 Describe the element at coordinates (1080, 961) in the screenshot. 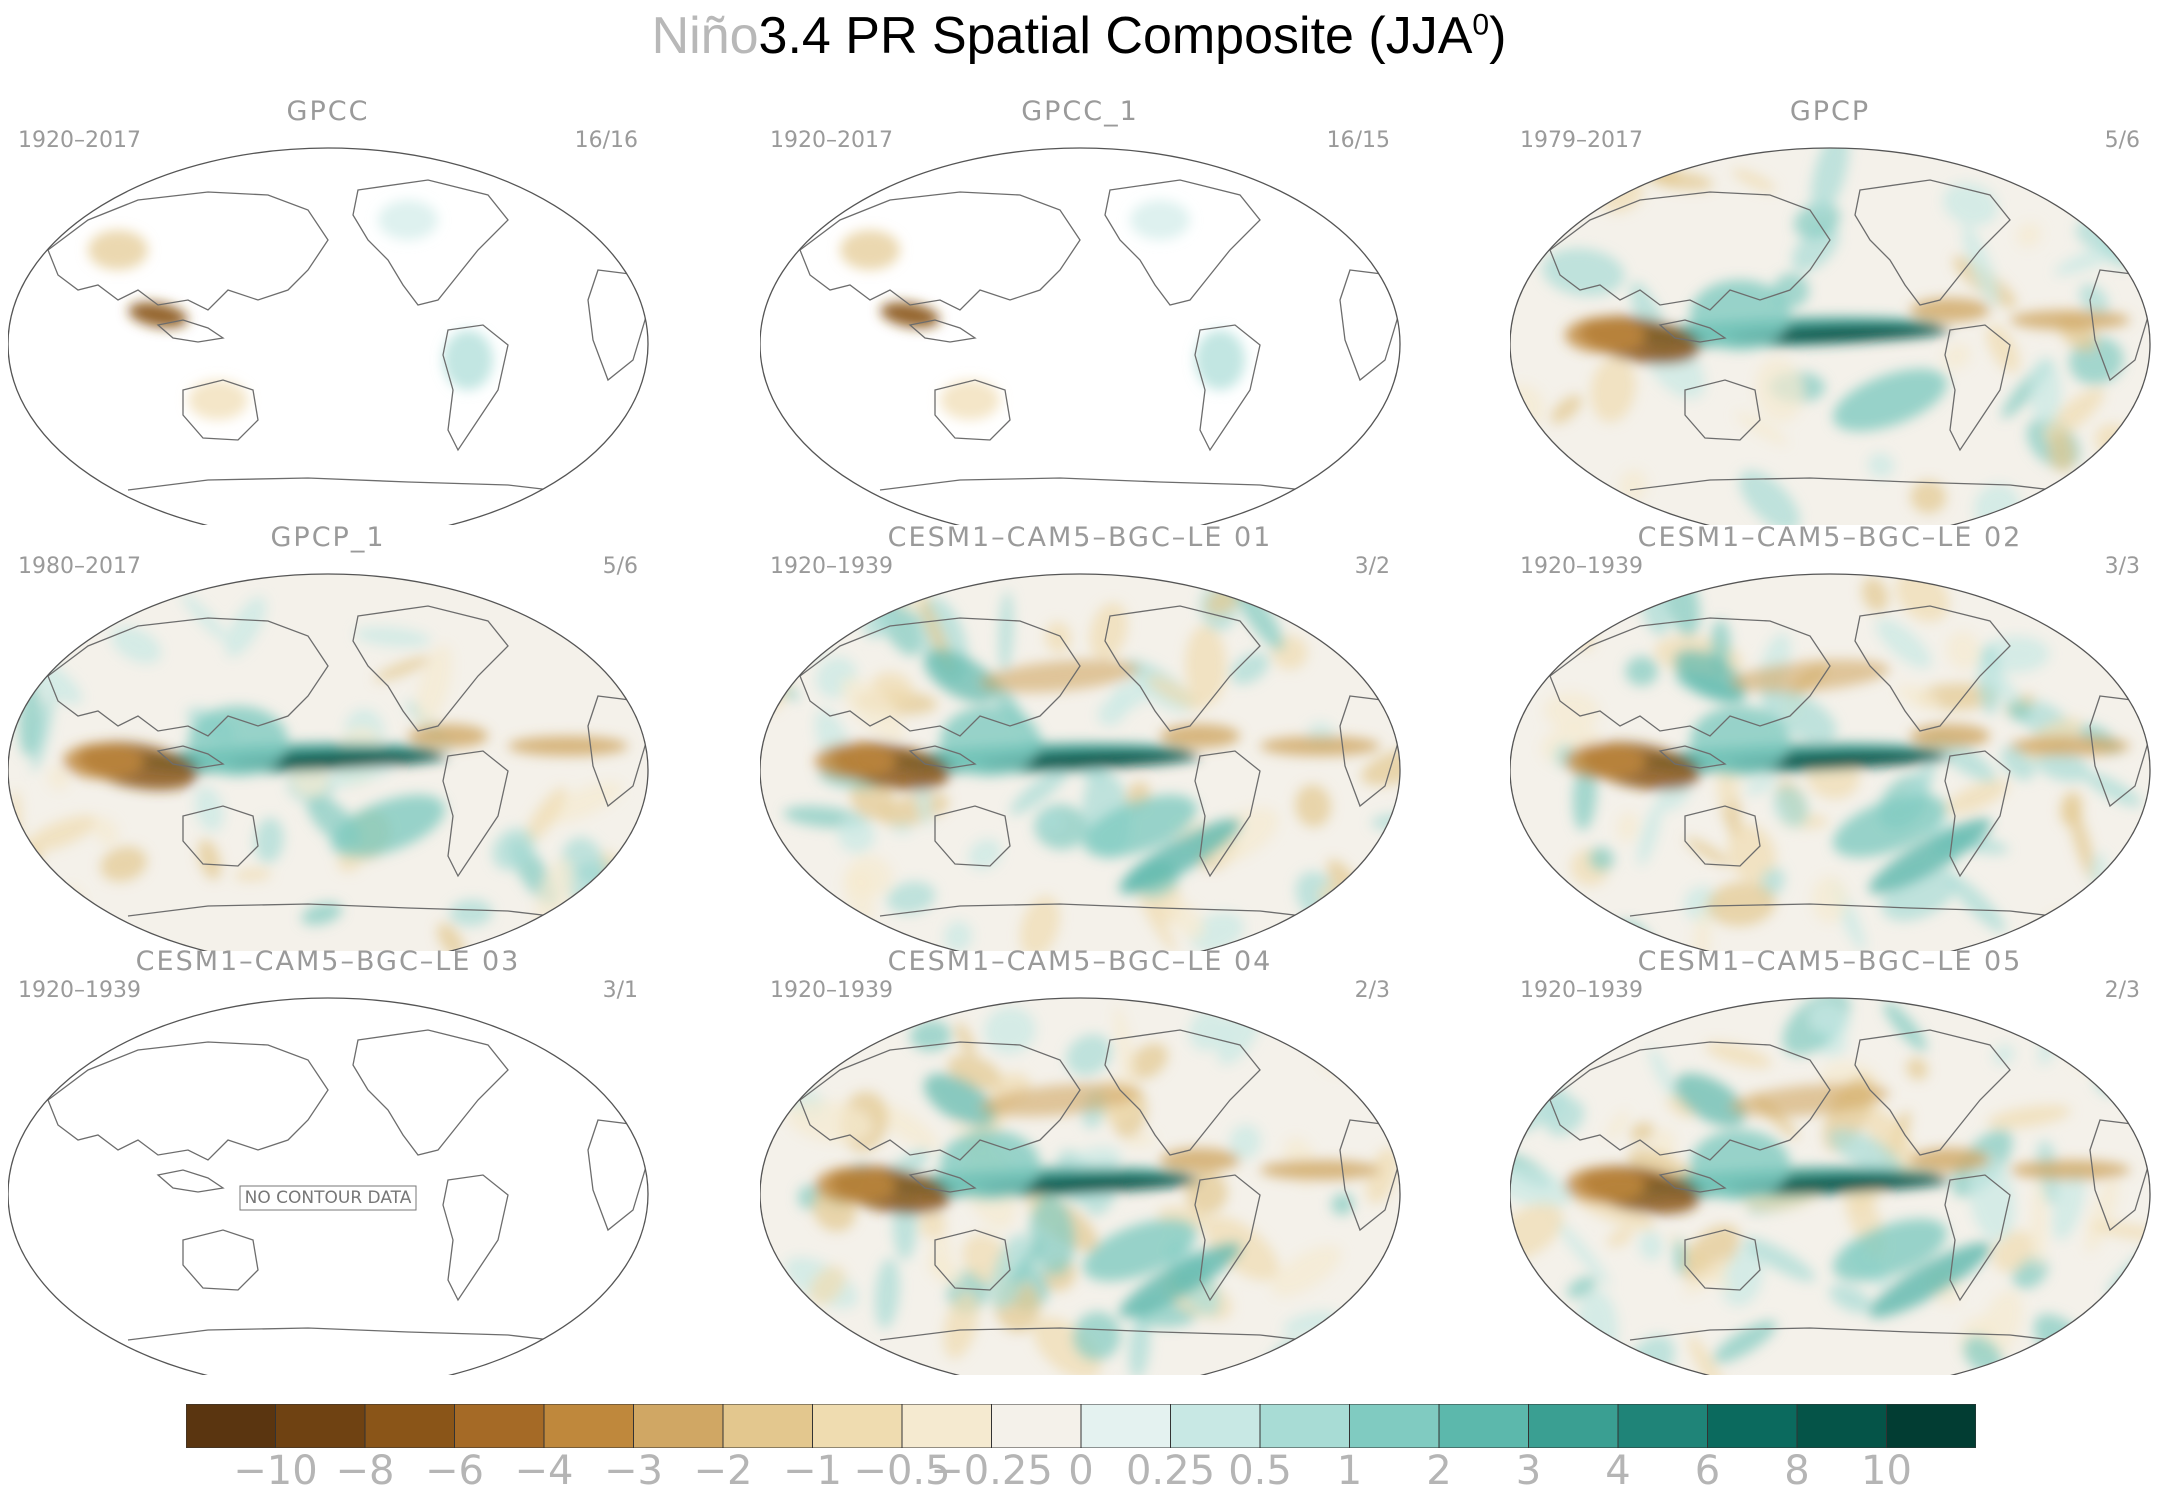

I see `panel-title: CESM1–CAM5–BGC–LE 04` at that location.